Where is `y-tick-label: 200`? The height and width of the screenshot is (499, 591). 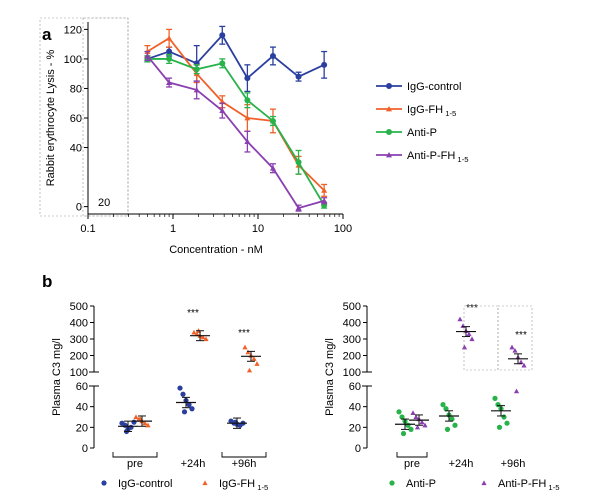 y-tick-label: 200 is located at coordinates (352, 357).